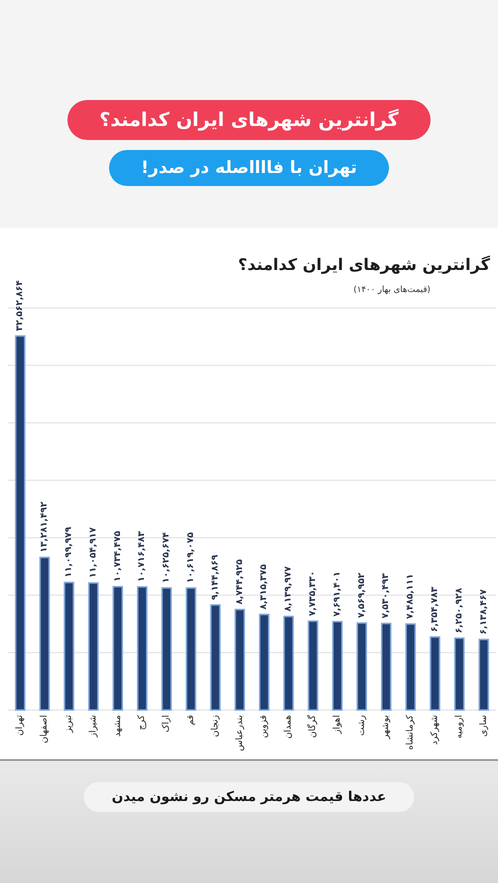 This screenshot has height=883, width=498. What do you see at coordinates (249, 120) in the screenshot?
I see `annotation: گرانترین شهرهای ایران کدامند؟` at bounding box center [249, 120].